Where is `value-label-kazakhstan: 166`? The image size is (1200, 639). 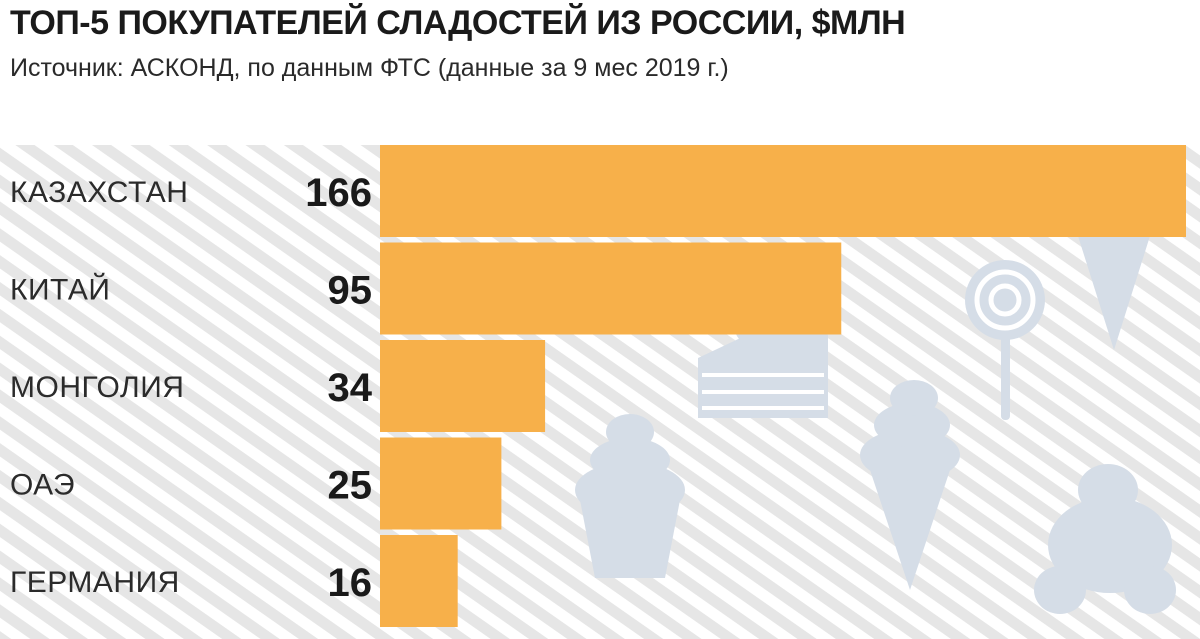 value-label-kazakhstan: 166 is located at coordinates (338, 193).